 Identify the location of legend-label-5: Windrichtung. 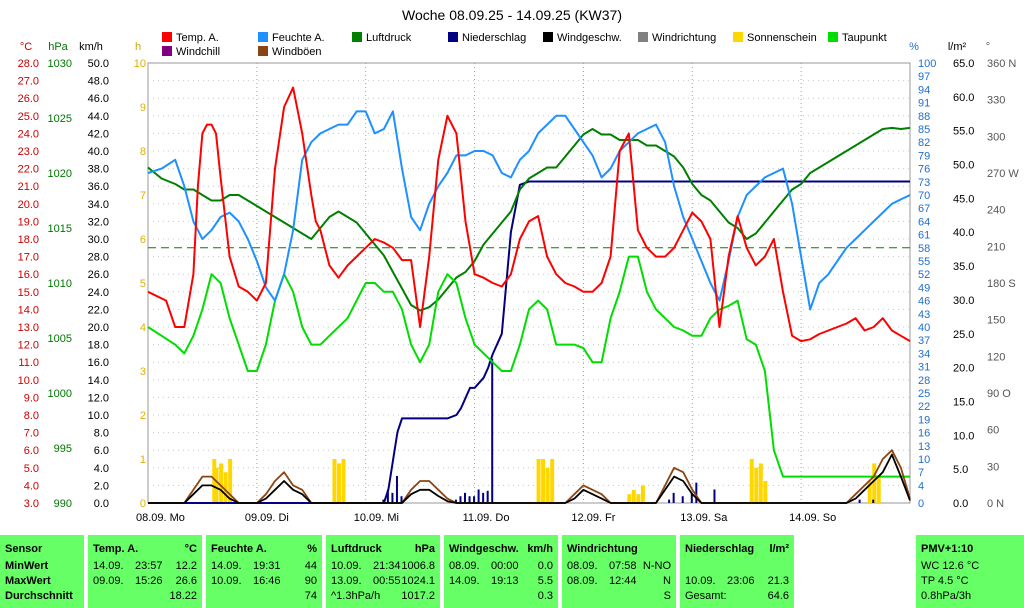
(684, 38).